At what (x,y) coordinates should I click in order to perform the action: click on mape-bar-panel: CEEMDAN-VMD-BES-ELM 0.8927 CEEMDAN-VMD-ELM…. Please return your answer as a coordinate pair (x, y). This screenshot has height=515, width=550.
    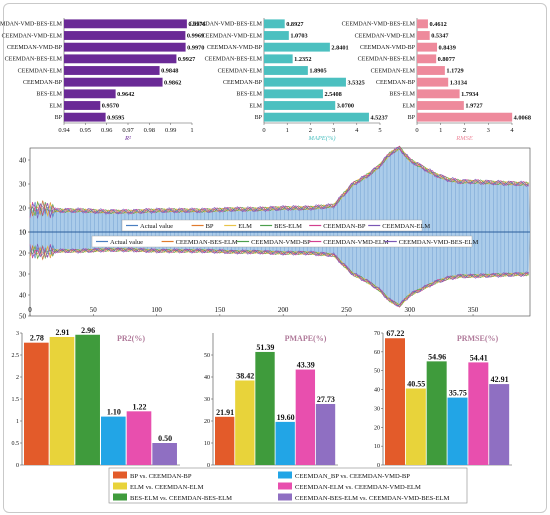
    Looking at the image, I should click on (288, 80).